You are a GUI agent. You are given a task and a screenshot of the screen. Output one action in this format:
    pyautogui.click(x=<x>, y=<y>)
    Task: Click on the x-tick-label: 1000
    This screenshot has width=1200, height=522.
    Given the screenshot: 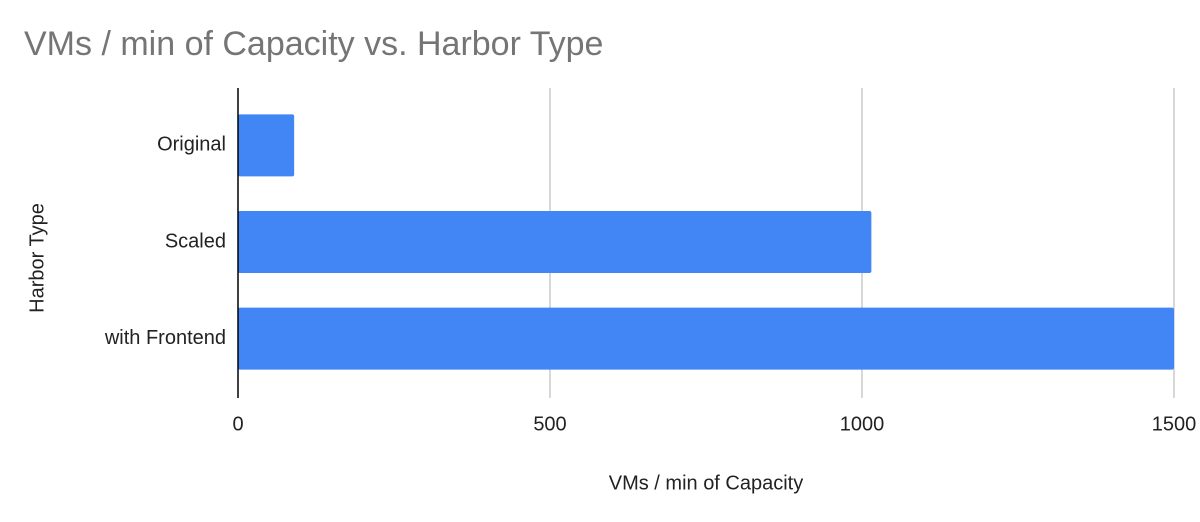 What is the action you would take?
    pyautogui.click(x=862, y=424)
    